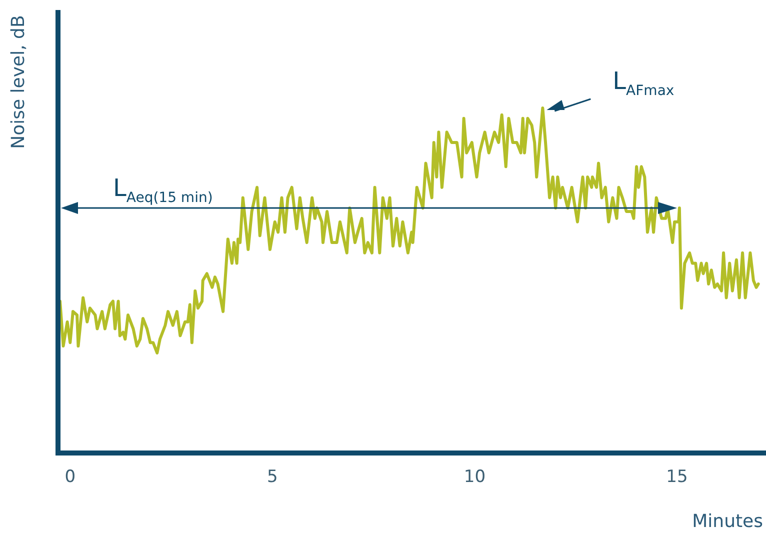 The width and height of the screenshot is (766, 536). I want to click on x-tick-label: 5, so click(272, 477).